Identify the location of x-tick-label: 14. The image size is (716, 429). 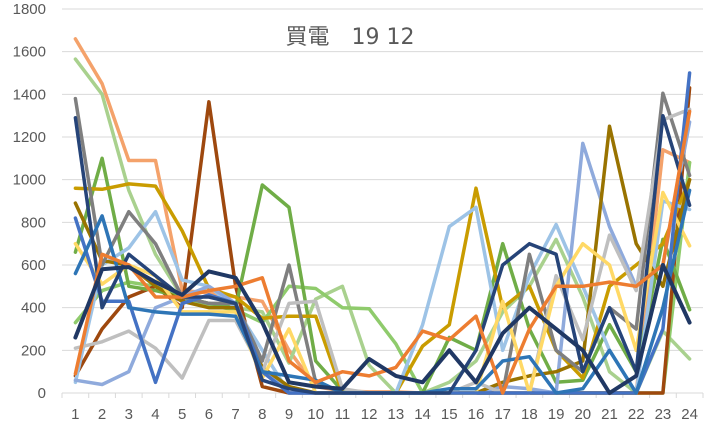
(422, 414).